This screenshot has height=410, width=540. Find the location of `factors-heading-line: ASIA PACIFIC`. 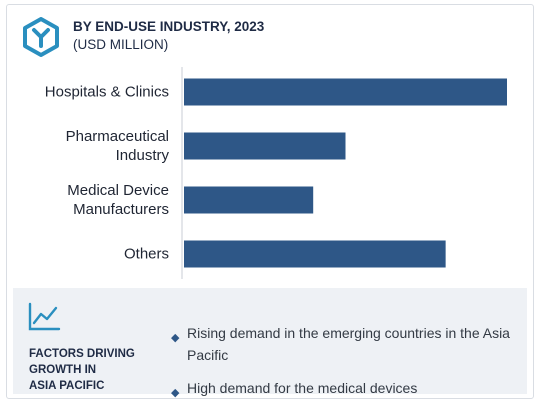

factors-heading-line: ASIA PACIFIC is located at coordinates (67, 386).